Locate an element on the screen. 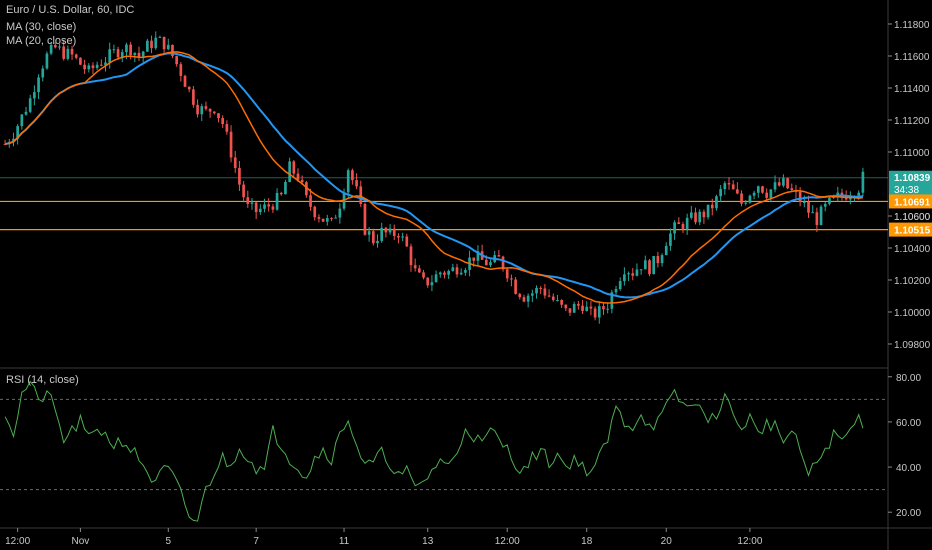 Image resolution: width=932 pixels, height=550 pixels. ma30-legend: MA (30, close) is located at coordinates (41, 27).